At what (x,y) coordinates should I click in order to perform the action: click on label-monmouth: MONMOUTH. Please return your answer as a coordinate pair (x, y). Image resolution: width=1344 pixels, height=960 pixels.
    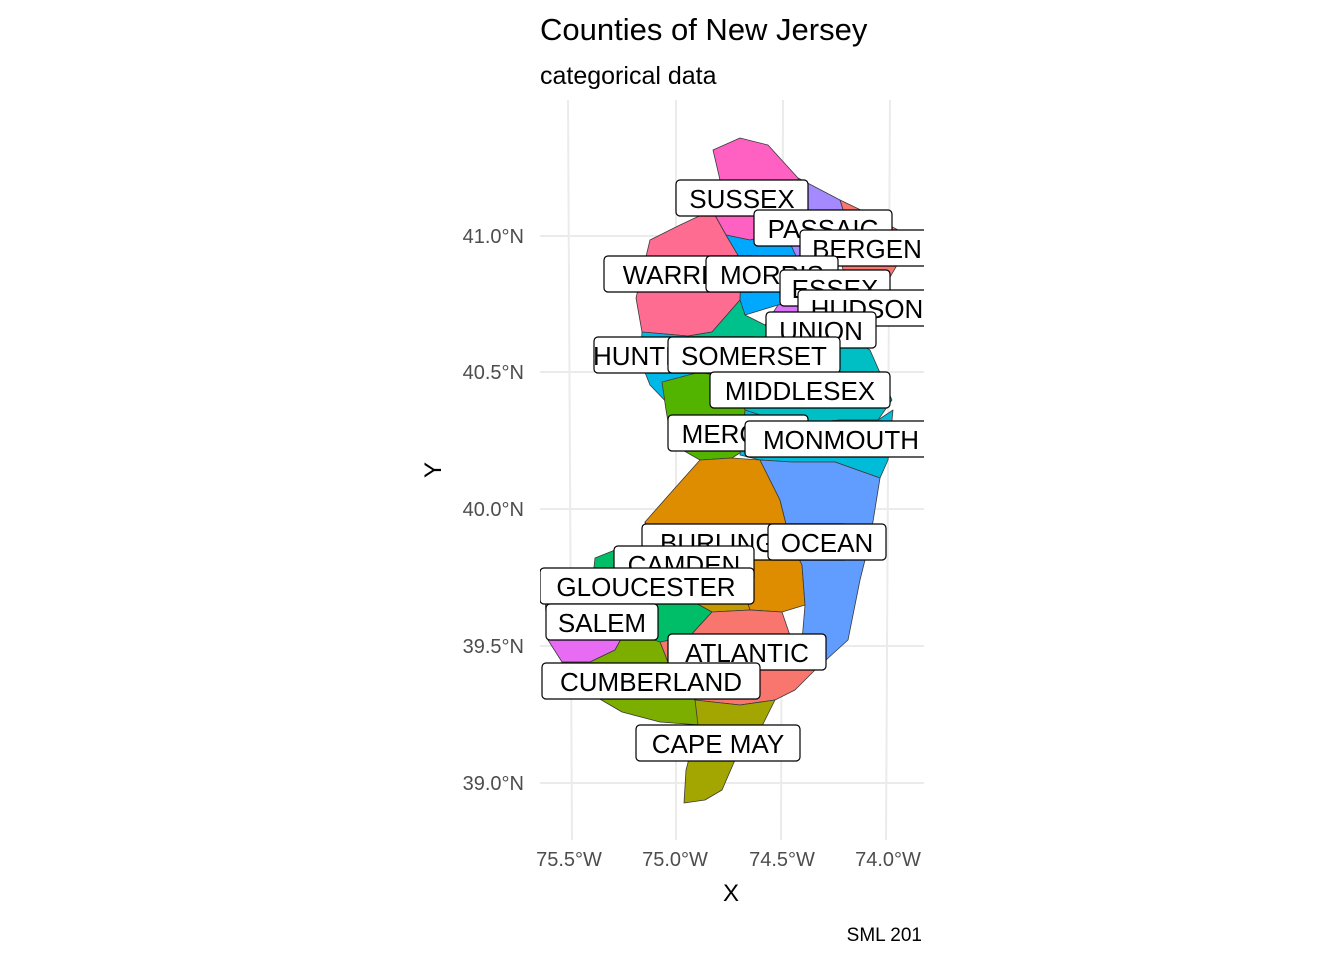
    Looking at the image, I should click on (834, 439).